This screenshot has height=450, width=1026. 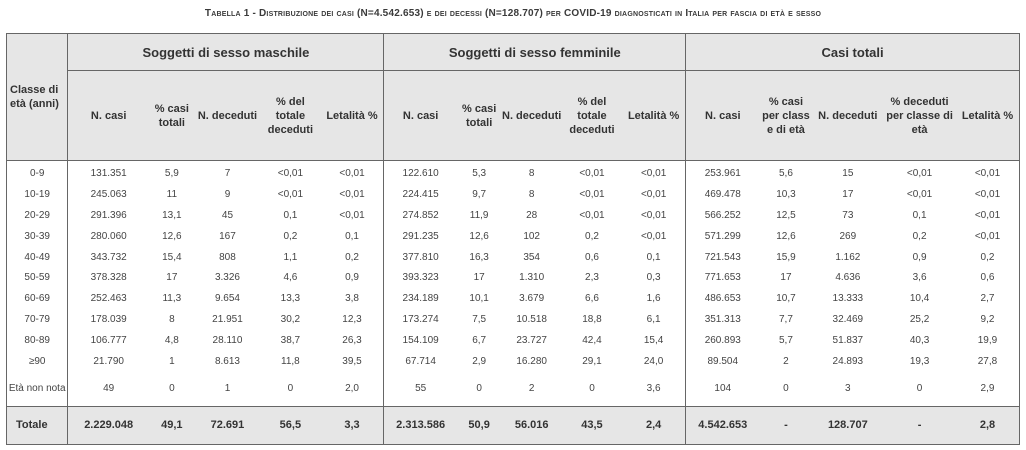 I want to click on table-cell: 19,3, so click(x=919, y=361).